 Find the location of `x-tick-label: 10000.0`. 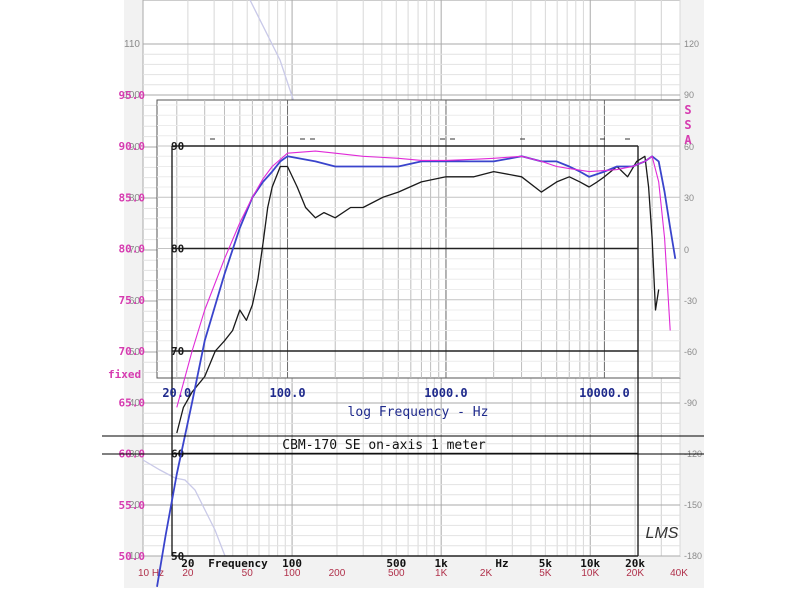

x-tick-label: 10000.0 is located at coordinates (604, 393).